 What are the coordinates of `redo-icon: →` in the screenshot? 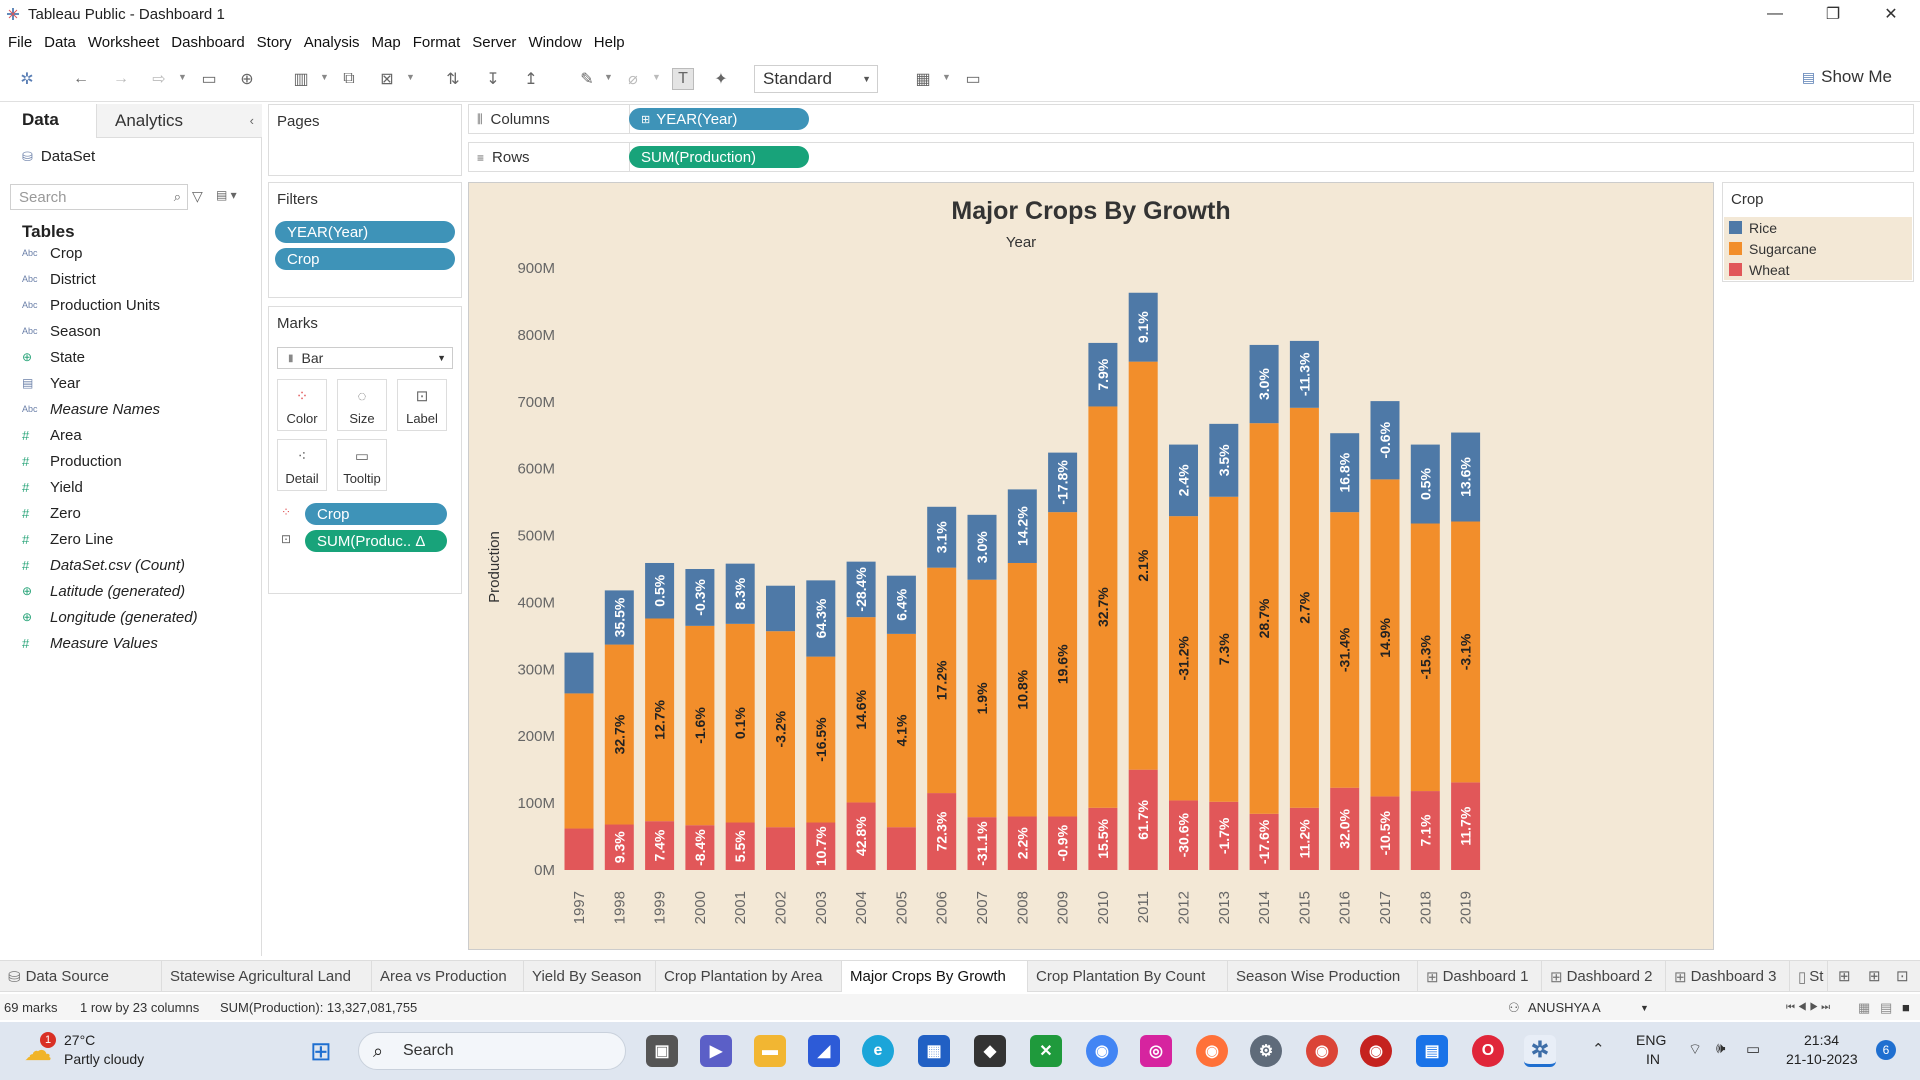 It's located at (121, 78).